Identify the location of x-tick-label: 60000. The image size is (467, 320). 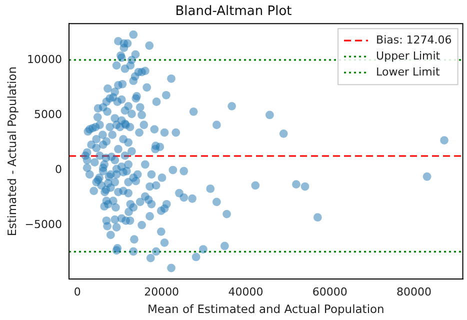
(330, 291).